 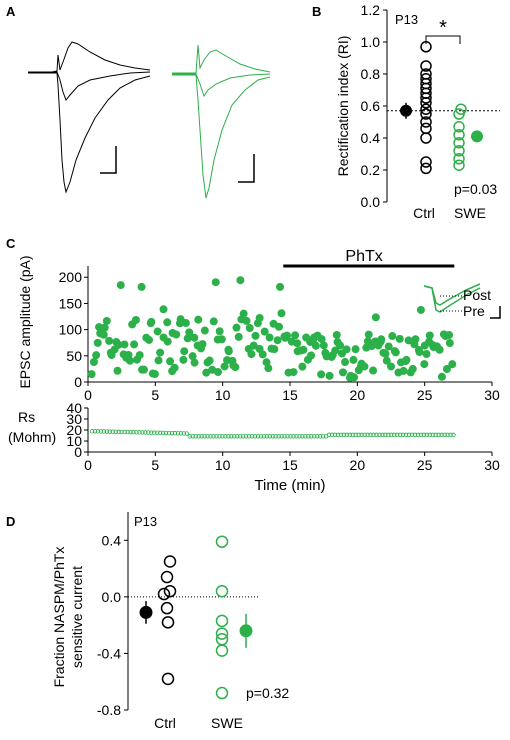 What do you see at coordinates (290, 395) in the screenshot?
I see `panel-c-top-x-tick-label: 15` at bounding box center [290, 395].